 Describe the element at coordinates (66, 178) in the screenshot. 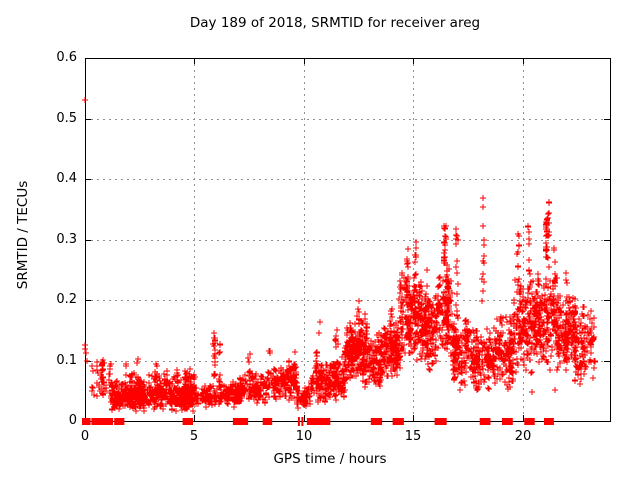

I see `y-tick-label: 0.4` at that location.